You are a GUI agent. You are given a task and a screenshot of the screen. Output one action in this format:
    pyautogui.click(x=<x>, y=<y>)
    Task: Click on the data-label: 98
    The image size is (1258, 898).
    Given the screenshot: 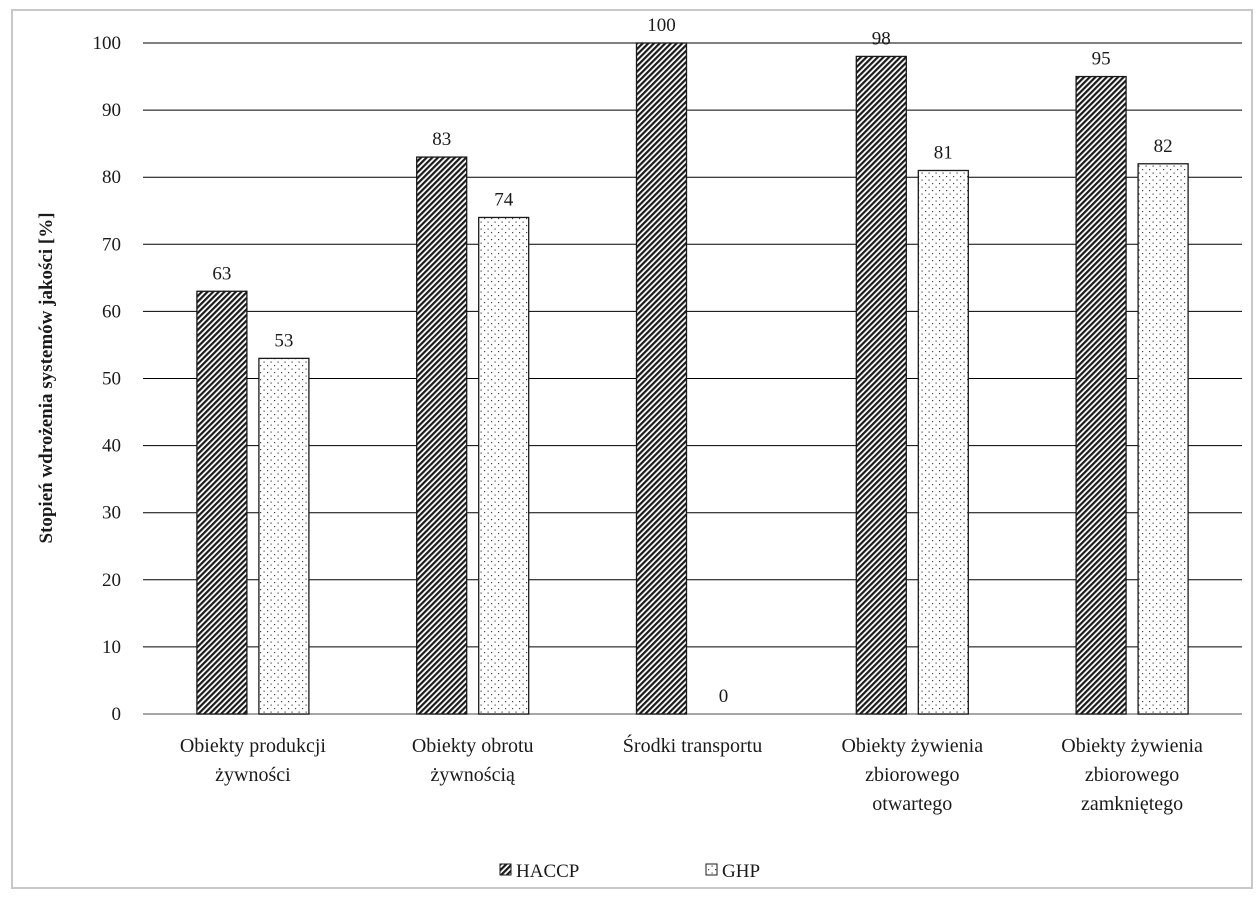 What is the action you would take?
    pyautogui.click(x=881, y=38)
    